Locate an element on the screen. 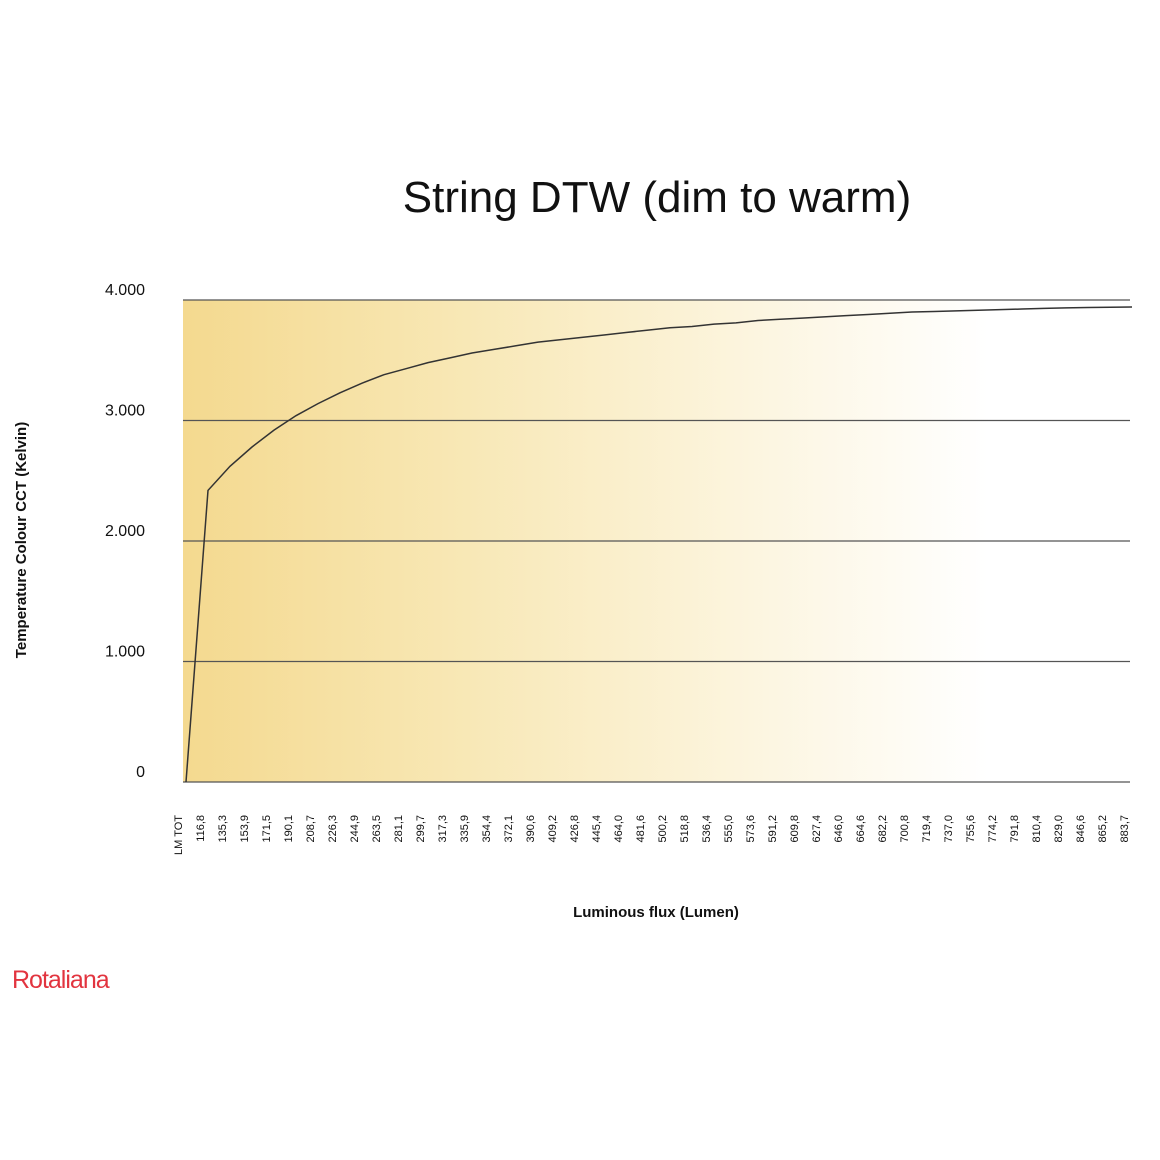 This screenshot has height=1160, width=1160. x-tick-label: 573,6 is located at coordinates (751, 829).